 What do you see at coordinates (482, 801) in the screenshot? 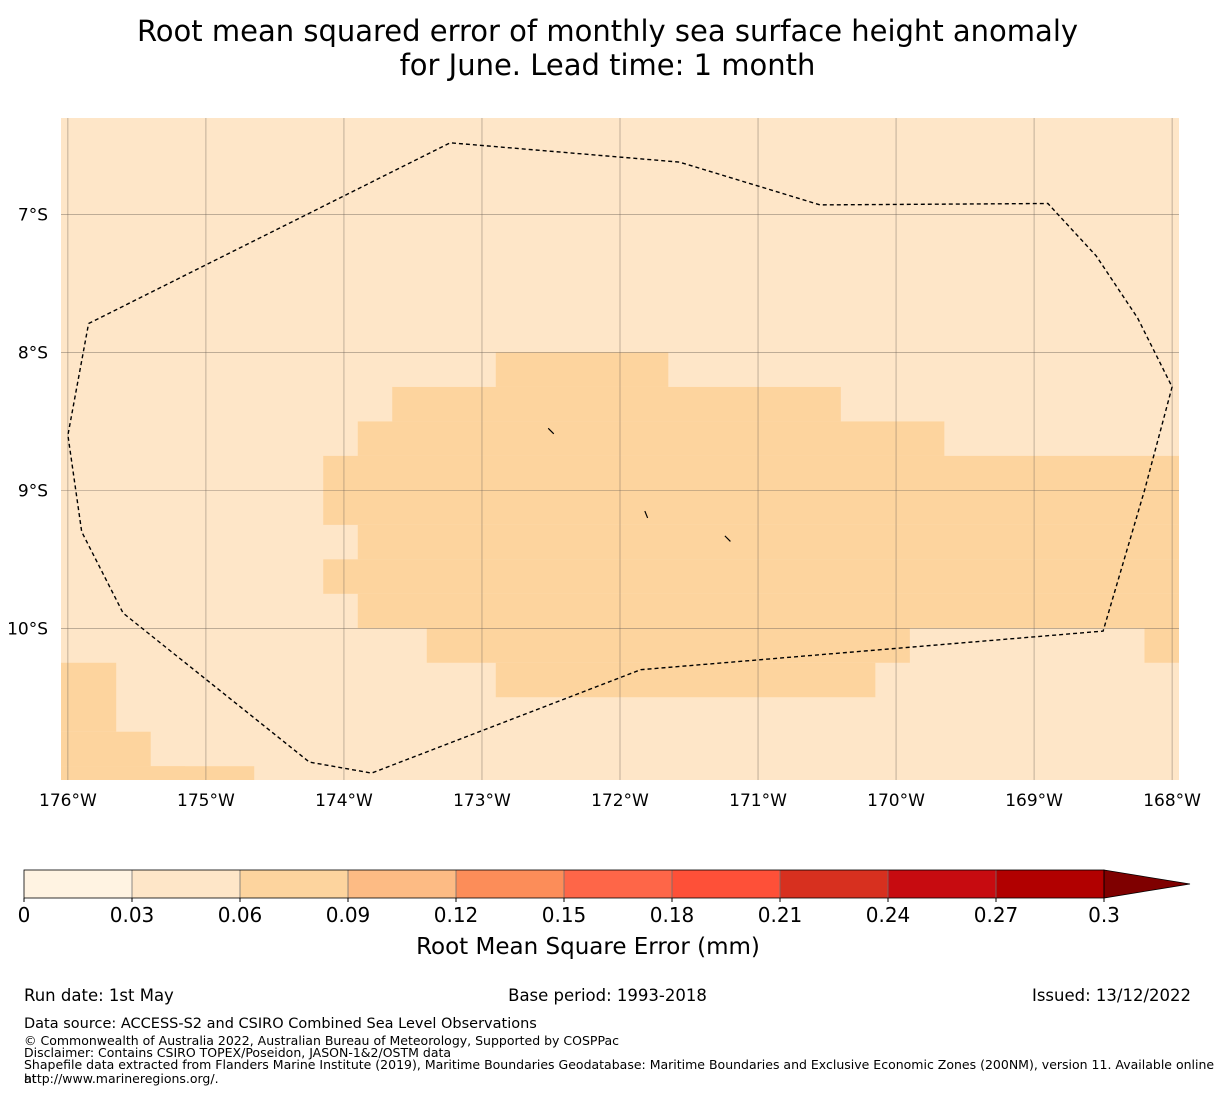
I see `x-tick-label: 173°W` at bounding box center [482, 801].